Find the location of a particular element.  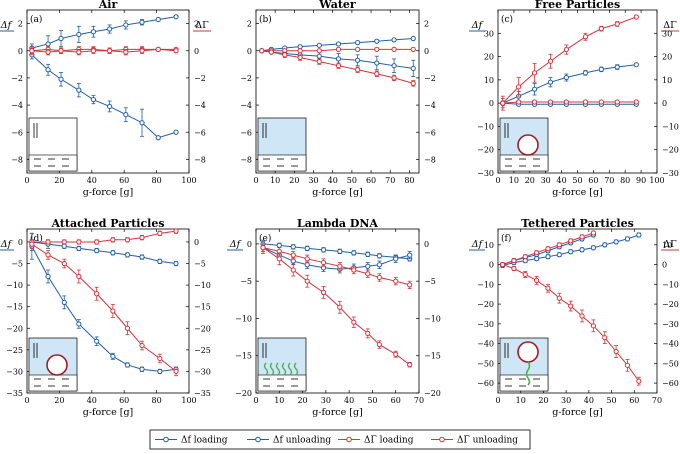

y-tick-label: 30 is located at coordinates (489, 33).